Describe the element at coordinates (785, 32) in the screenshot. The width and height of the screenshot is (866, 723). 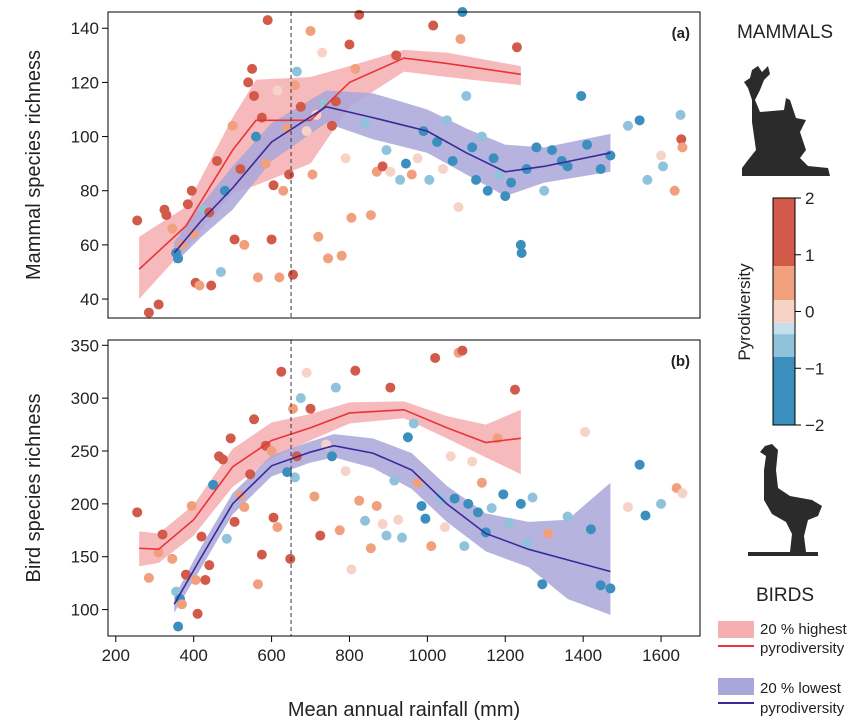
I see `mammals-title: MAMMALS` at that location.